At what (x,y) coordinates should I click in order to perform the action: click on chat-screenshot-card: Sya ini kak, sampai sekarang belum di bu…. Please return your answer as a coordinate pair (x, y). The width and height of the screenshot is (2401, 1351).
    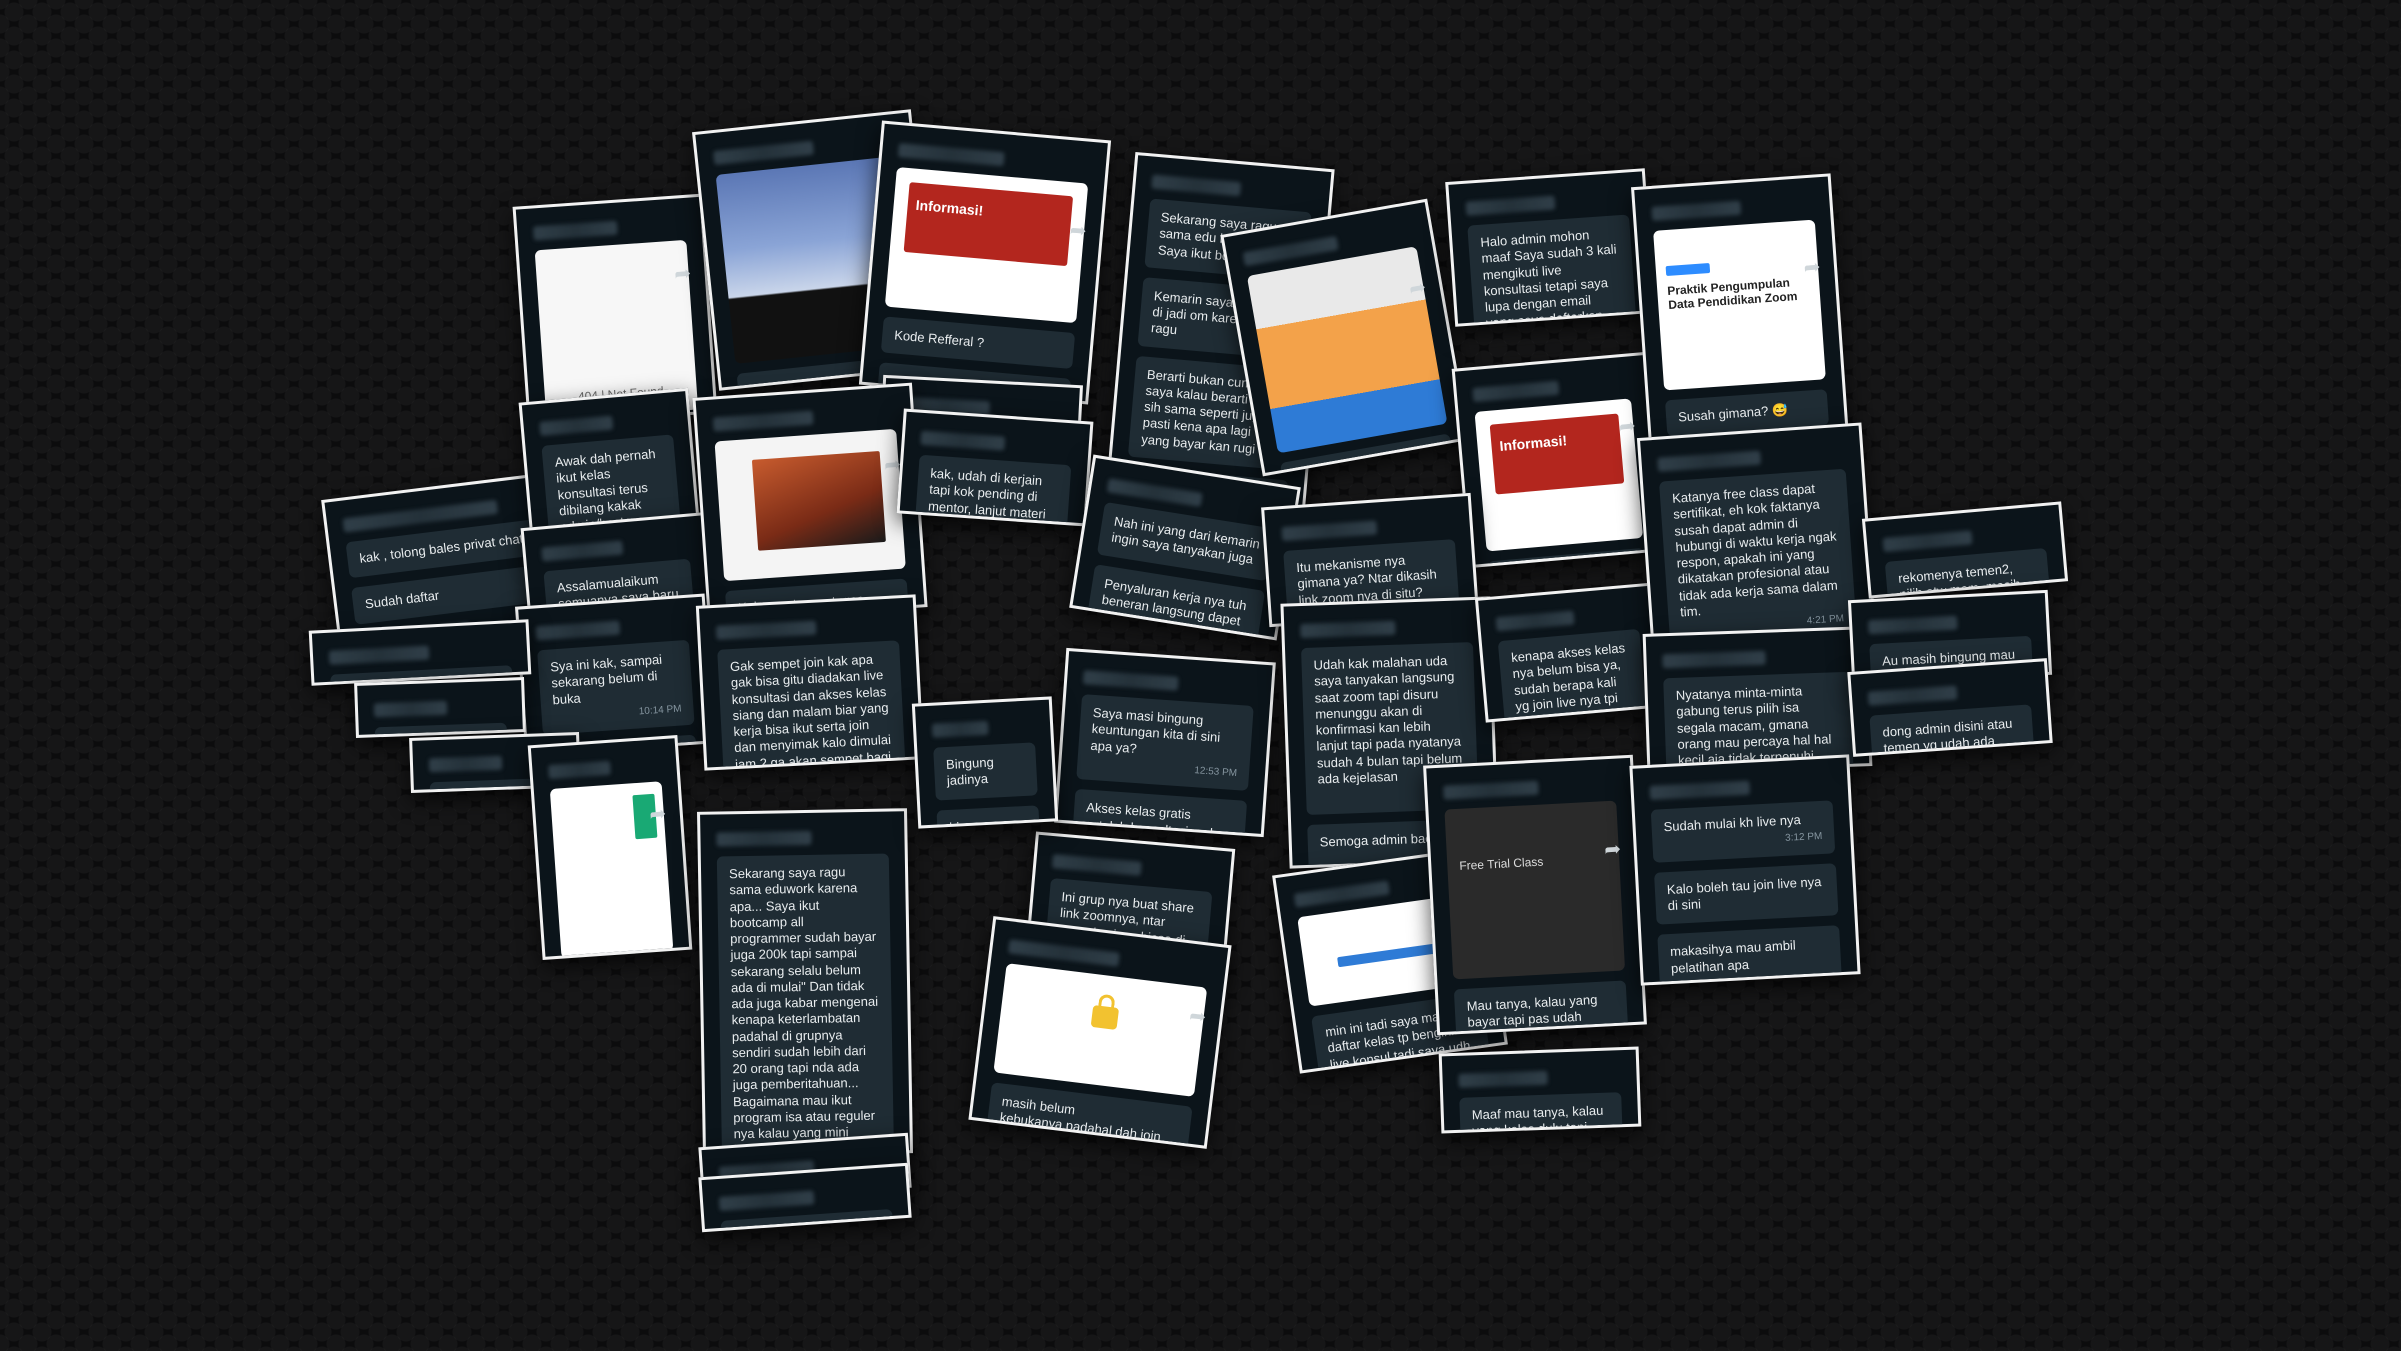
    Looking at the image, I should click on (615, 675).